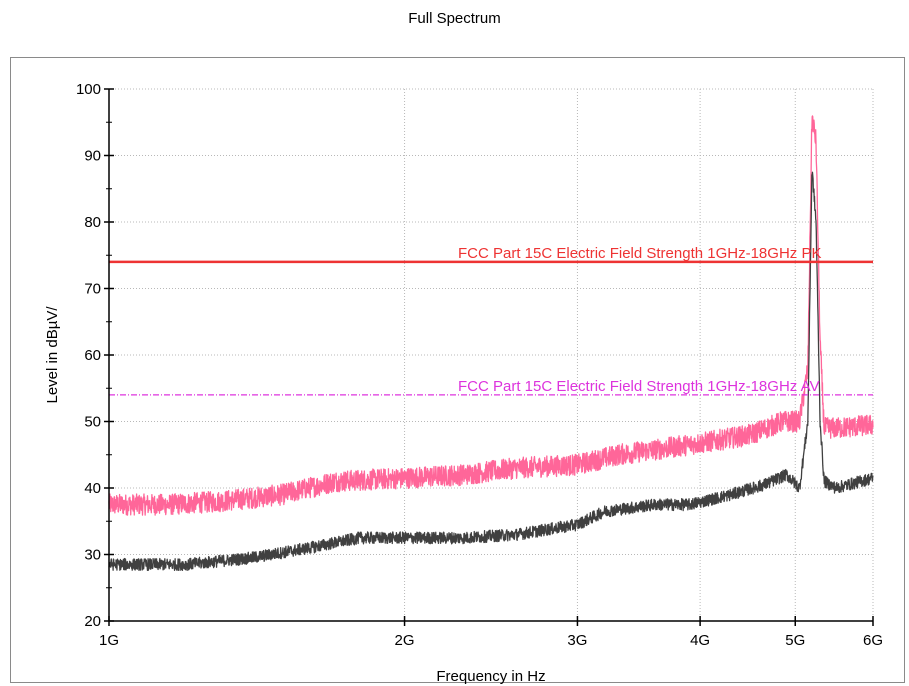 The height and width of the screenshot is (686, 909). Describe the element at coordinates (795, 640) in the screenshot. I see `x-tick-label: 5G` at that location.